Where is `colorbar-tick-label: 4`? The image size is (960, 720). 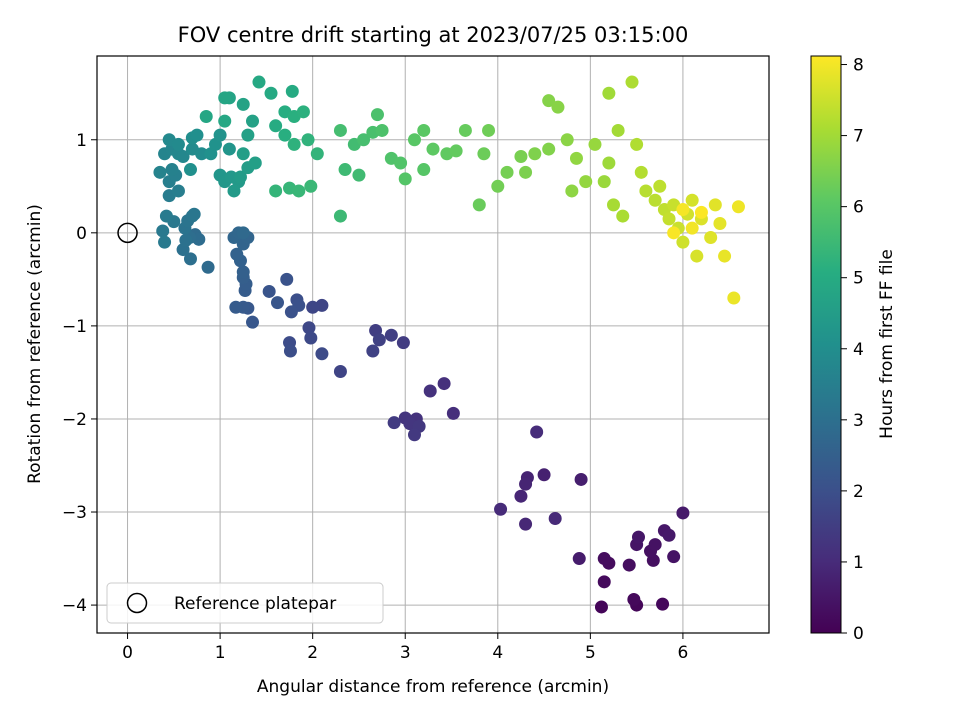 colorbar-tick-label: 4 is located at coordinates (858, 350).